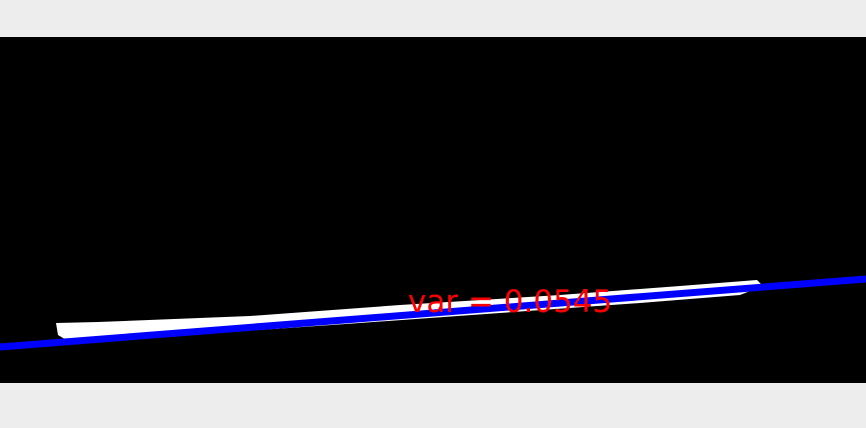 The image size is (866, 428). What do you see at coordinates (510, 302) in the screenshot?
I see `variance-label: var = 0.0545` at bounding box center [510, 302].